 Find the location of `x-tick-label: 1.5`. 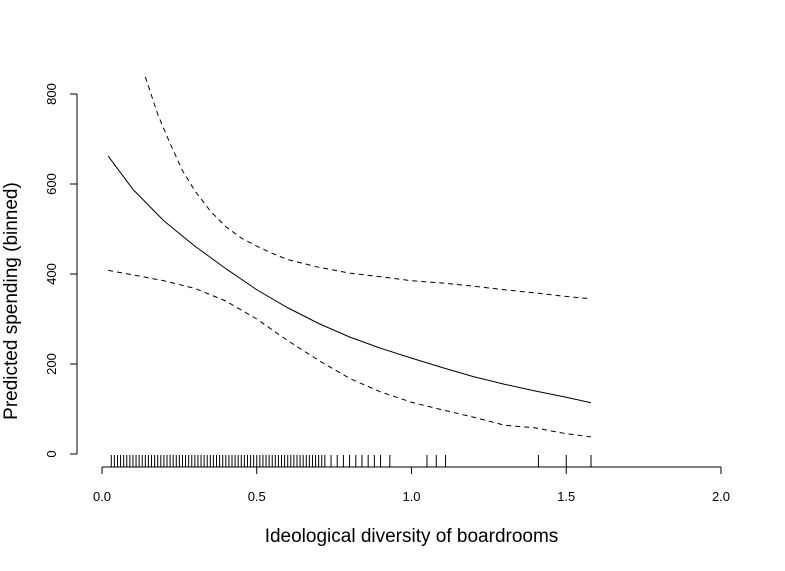

x-tick-label: 1.5 is located at coordinates (566, 496).